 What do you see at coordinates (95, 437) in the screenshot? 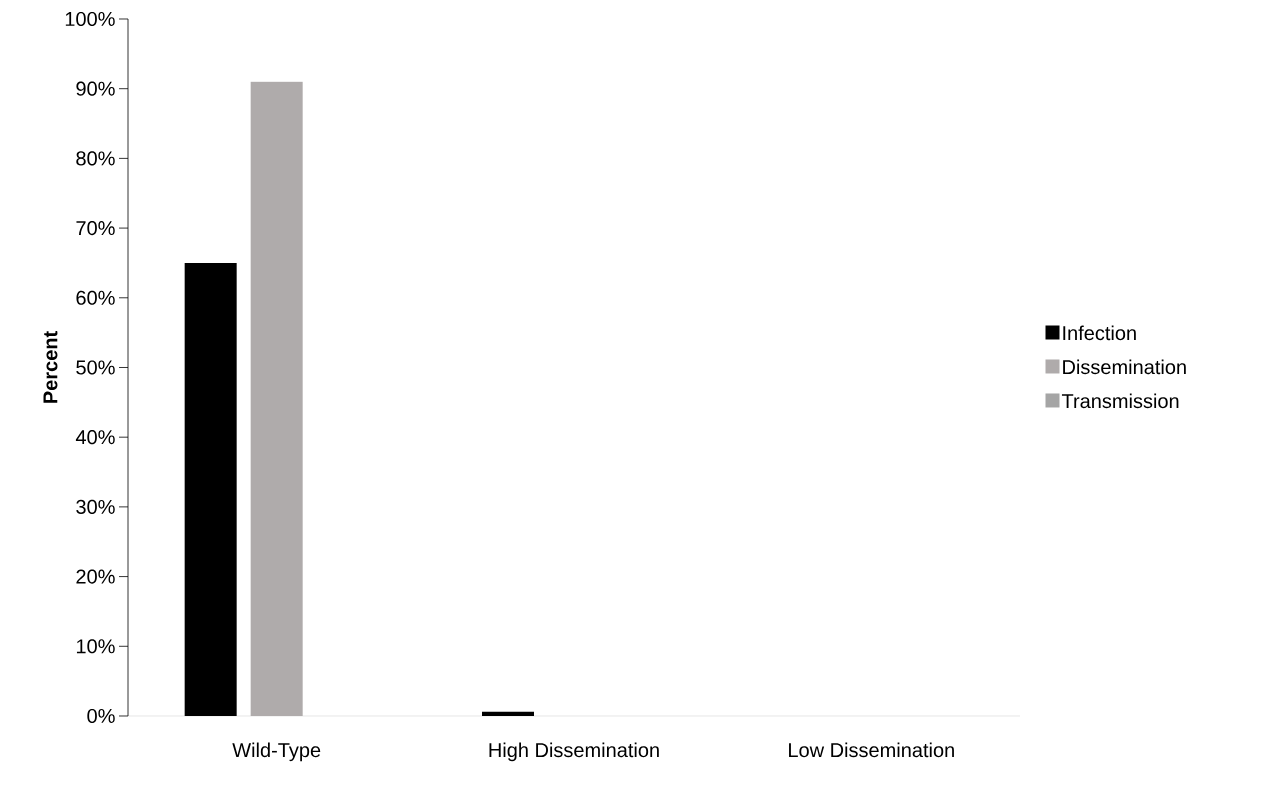
I see `y-tick-label: 40%` at bounding box center [95, 437].